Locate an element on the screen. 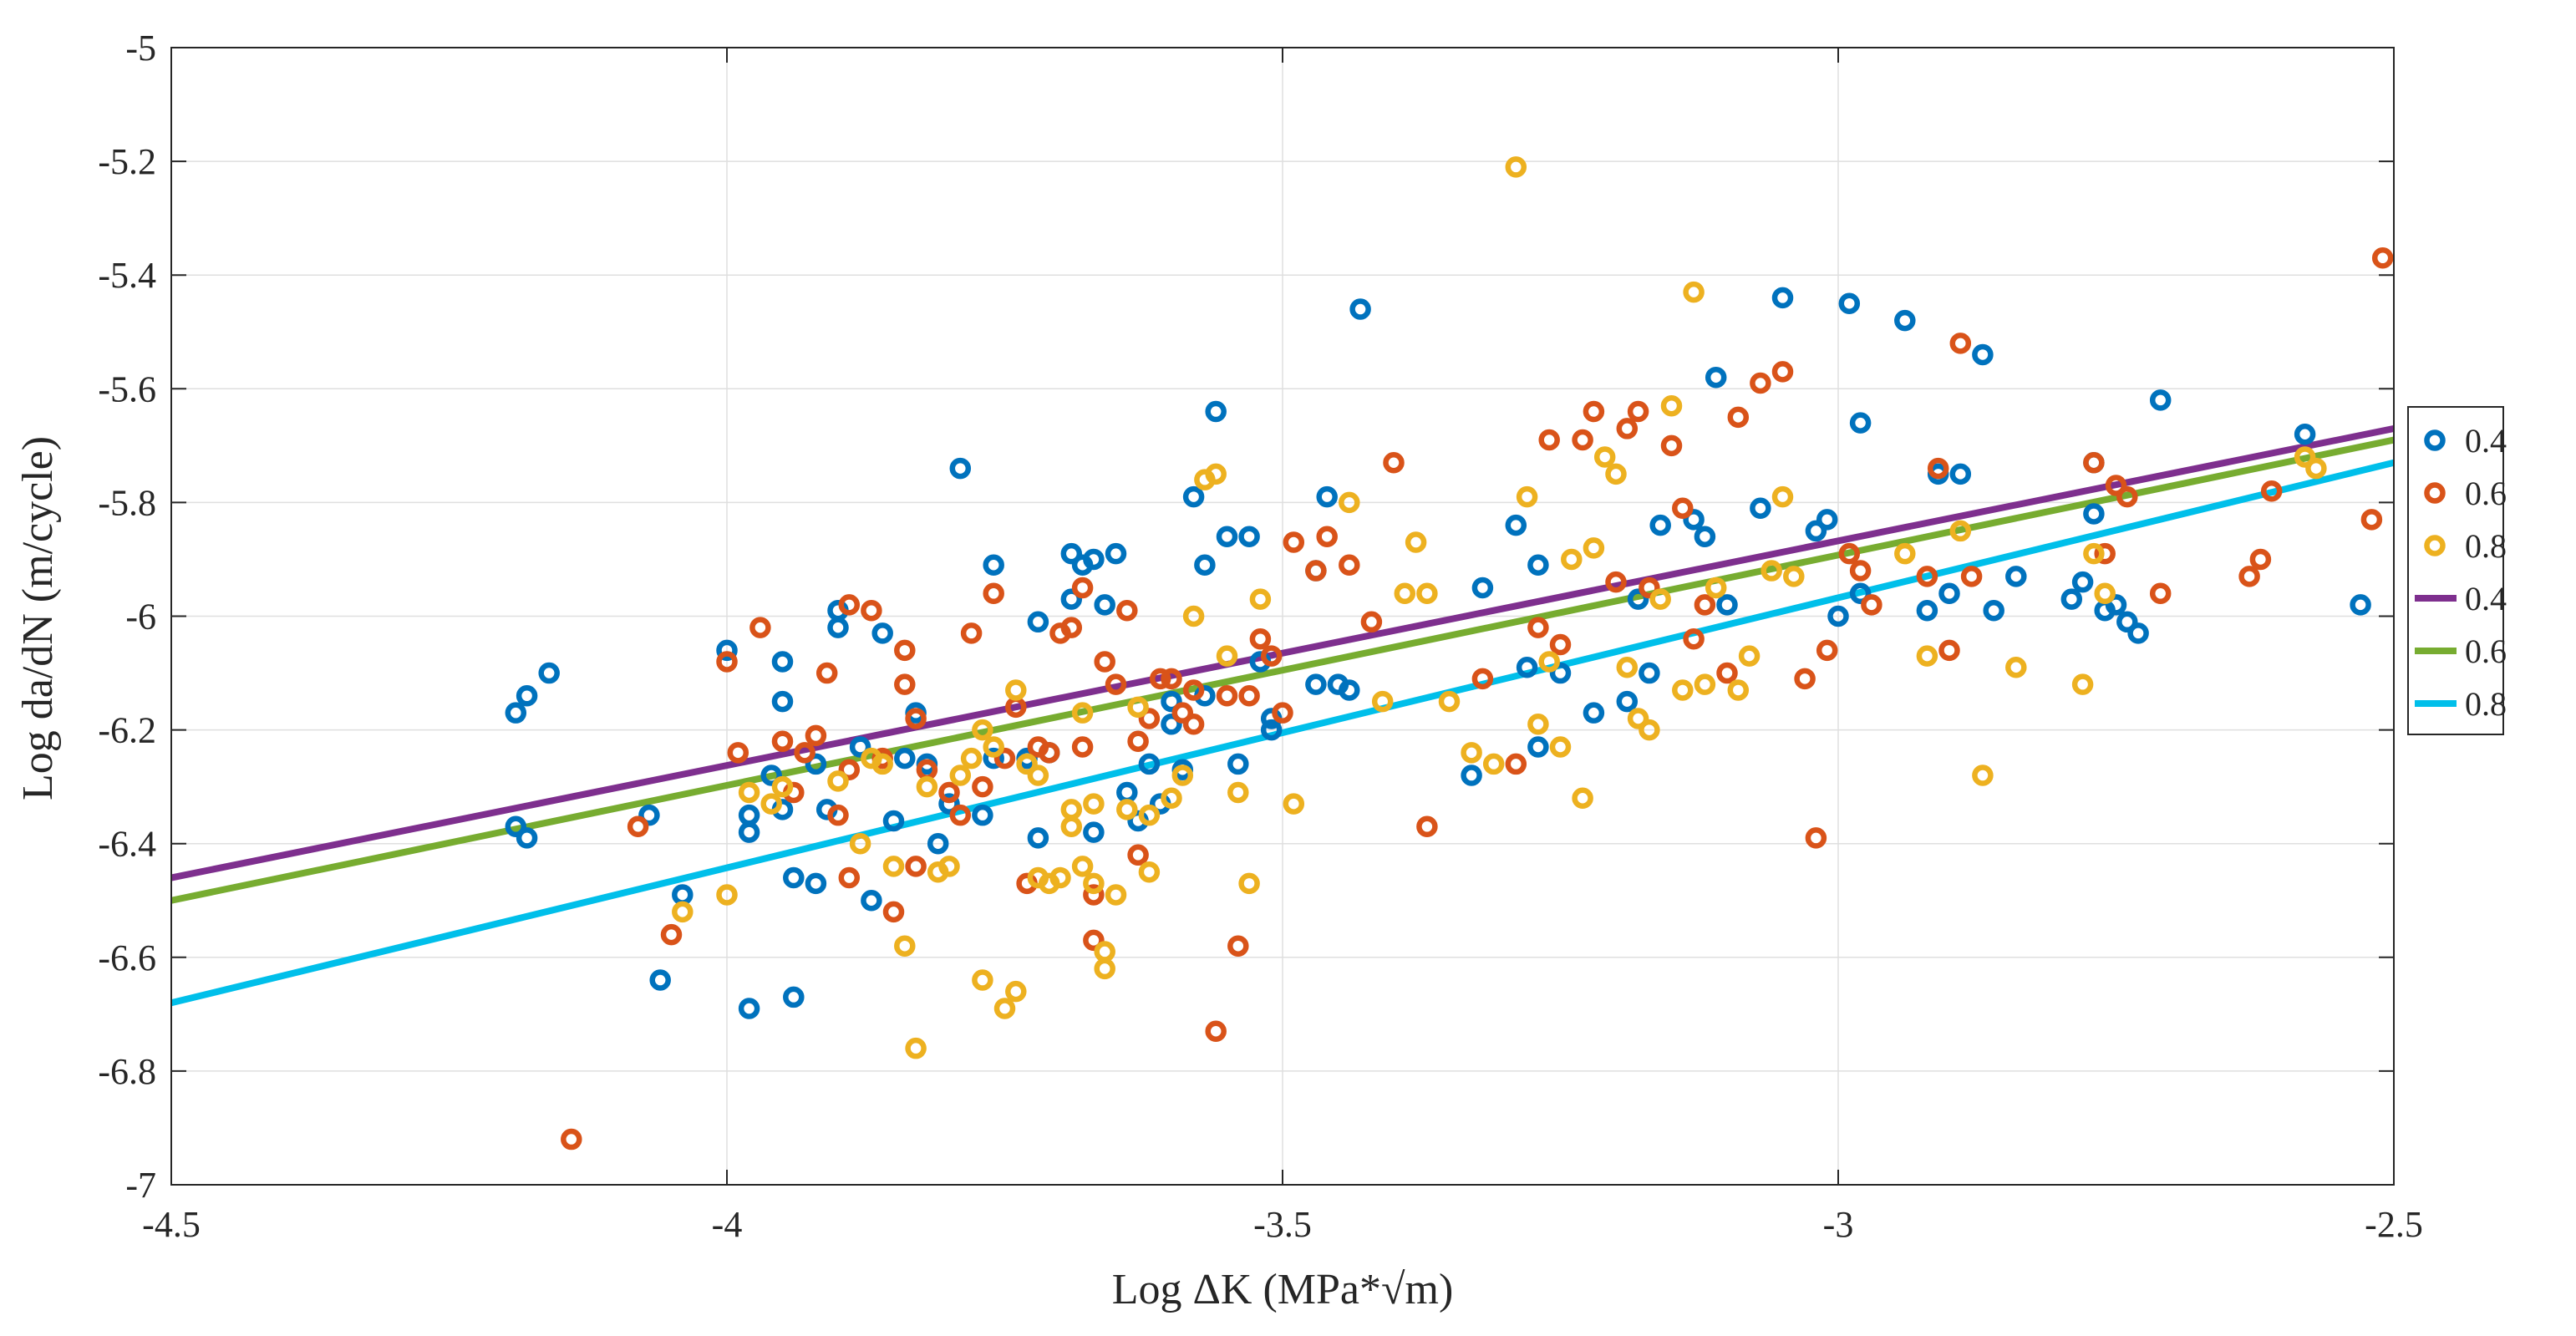 The width and height of the screenshot is (2576, 1336). y-tick-label: -7 is located at coordinates (140, 1185).